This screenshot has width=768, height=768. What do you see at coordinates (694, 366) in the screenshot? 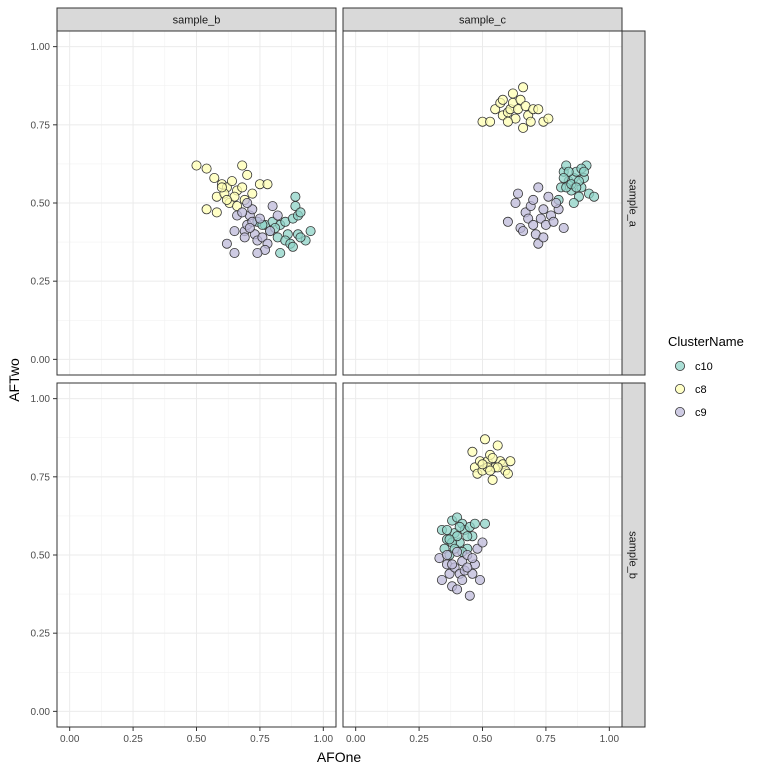
I see `legend-item-c10: c10` at bounding box center [694, 366].